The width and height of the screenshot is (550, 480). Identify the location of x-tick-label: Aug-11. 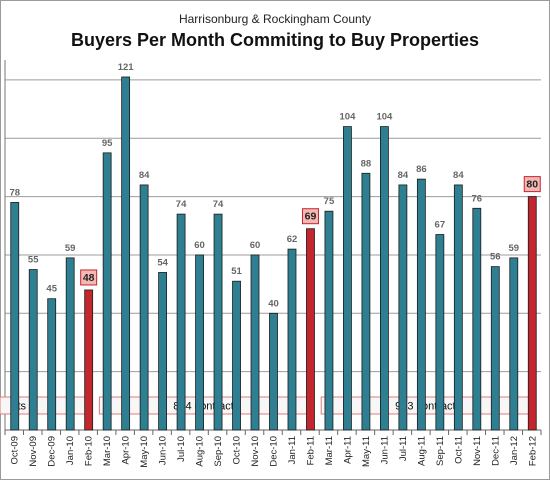
(421, 451).